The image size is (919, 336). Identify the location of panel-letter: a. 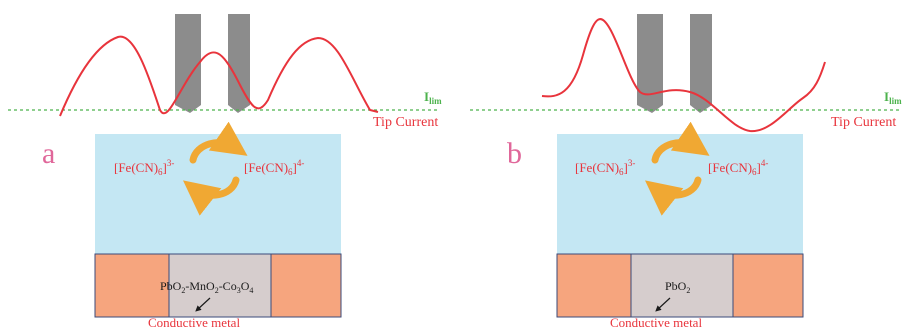
(48, 153).